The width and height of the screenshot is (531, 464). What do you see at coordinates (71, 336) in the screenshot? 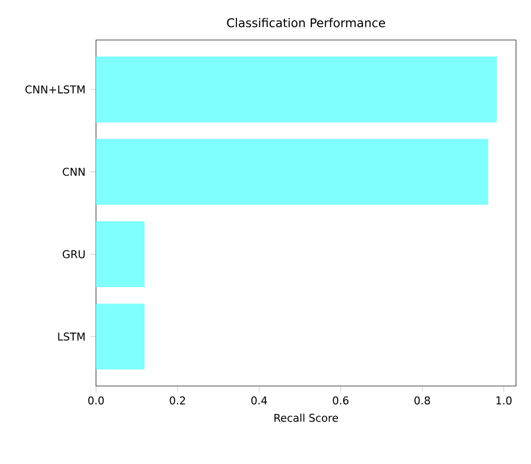
I see `y-tick-label: LSTM` at bounding box center [71, 336].